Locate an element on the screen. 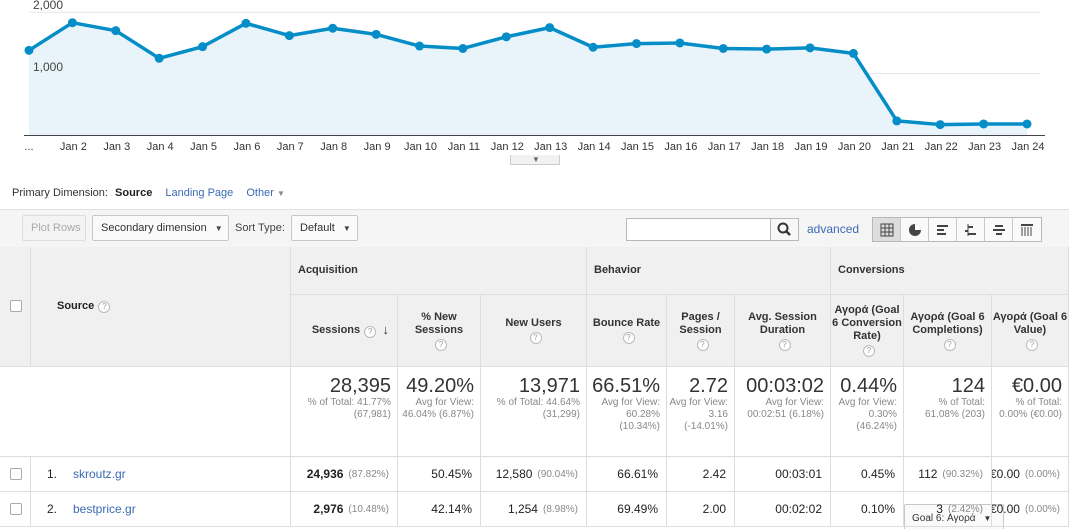 Image resolution: width=1069 pixels, height=529 pixels. avg-session-duration-column-header: Avg. Session Duration? is located at coordinates (783, 331).